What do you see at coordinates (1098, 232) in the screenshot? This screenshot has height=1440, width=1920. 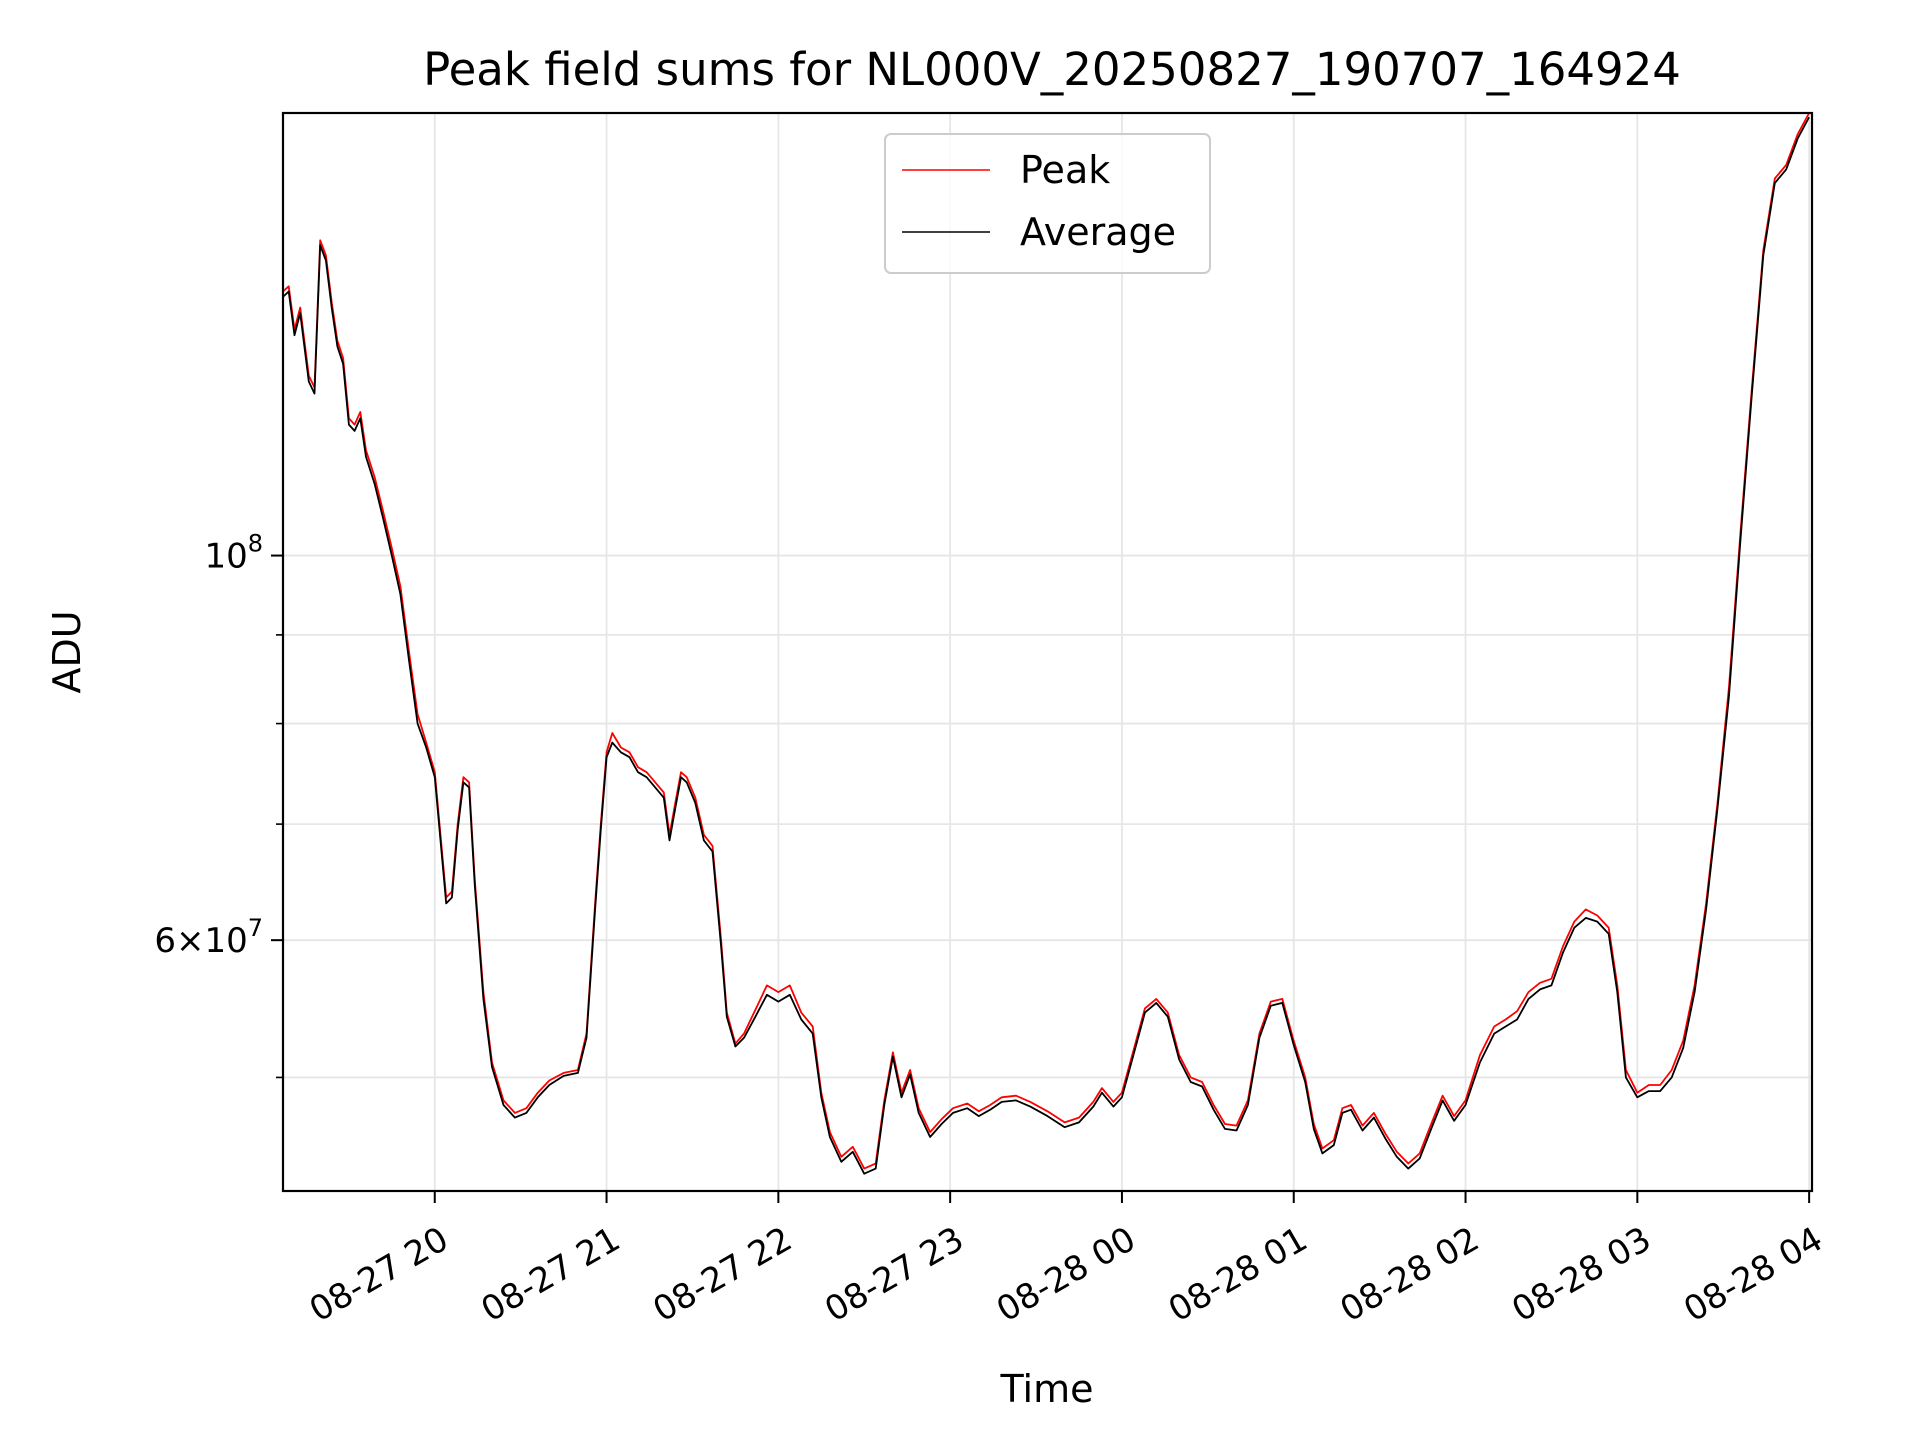 I see `legend-label-average: Average` at bounding box center [1098, 232].